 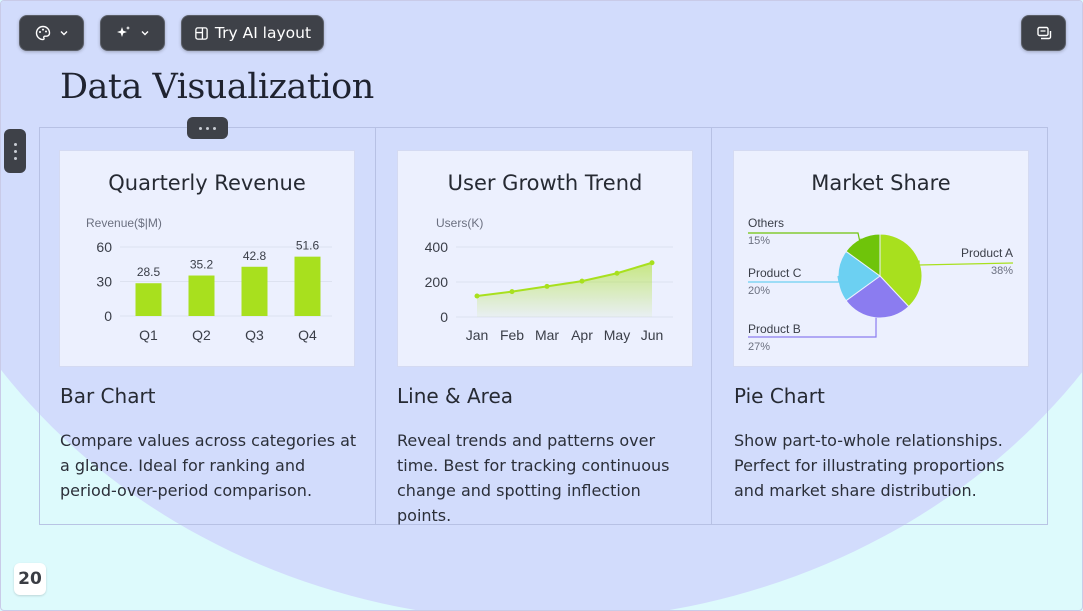 I want to click on y-tick-label: 30, so click(x=104, y=282).